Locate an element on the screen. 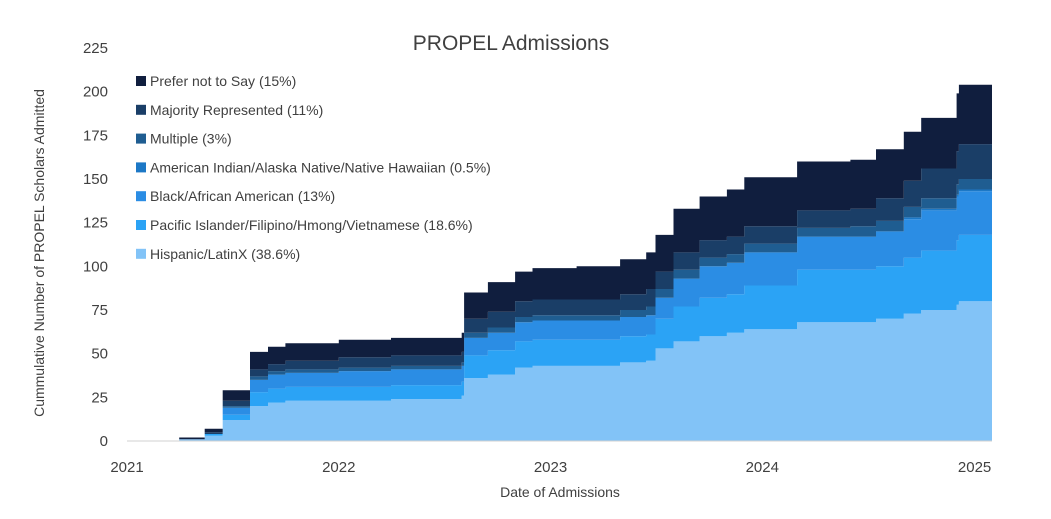  x-tick-label: 2022 is located at coordinates (338, 467).